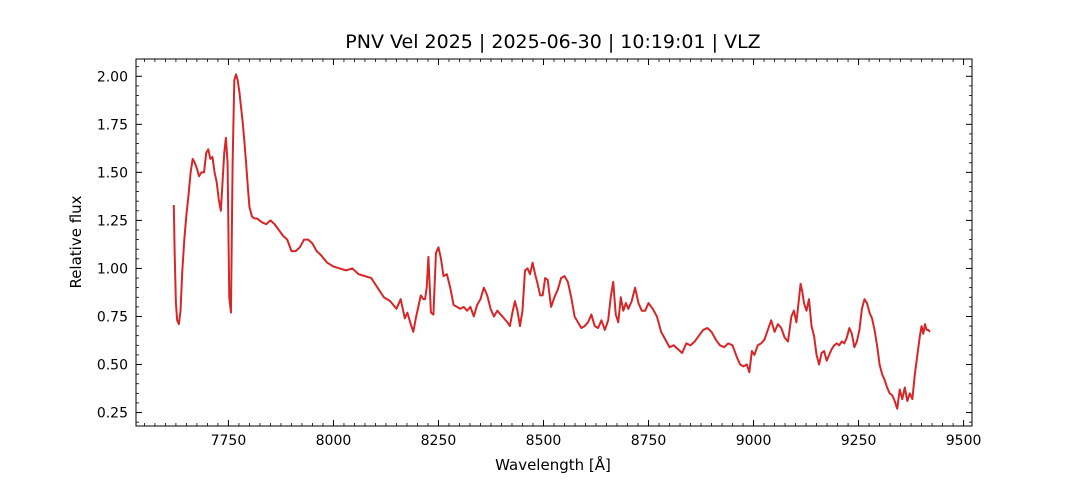 This screenshot has height=484, width=1080. What do you see at coordinates (754, 441) in the screenshot?
I see `x-tick-label: 9000` at bounding box center [754, 441].